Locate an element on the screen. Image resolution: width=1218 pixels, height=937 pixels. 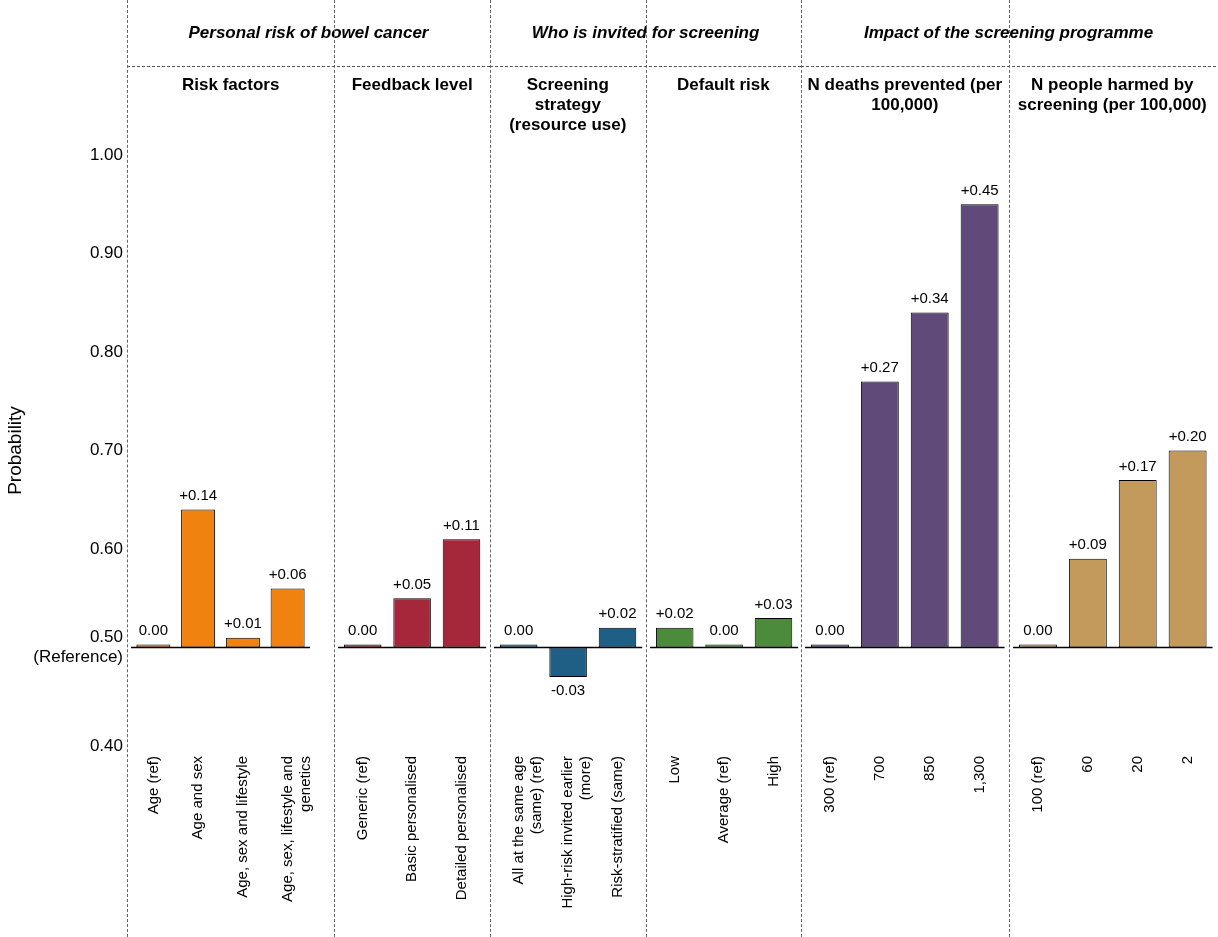
x-tick-label: Basic personalised is located at coordinates (411, 819).